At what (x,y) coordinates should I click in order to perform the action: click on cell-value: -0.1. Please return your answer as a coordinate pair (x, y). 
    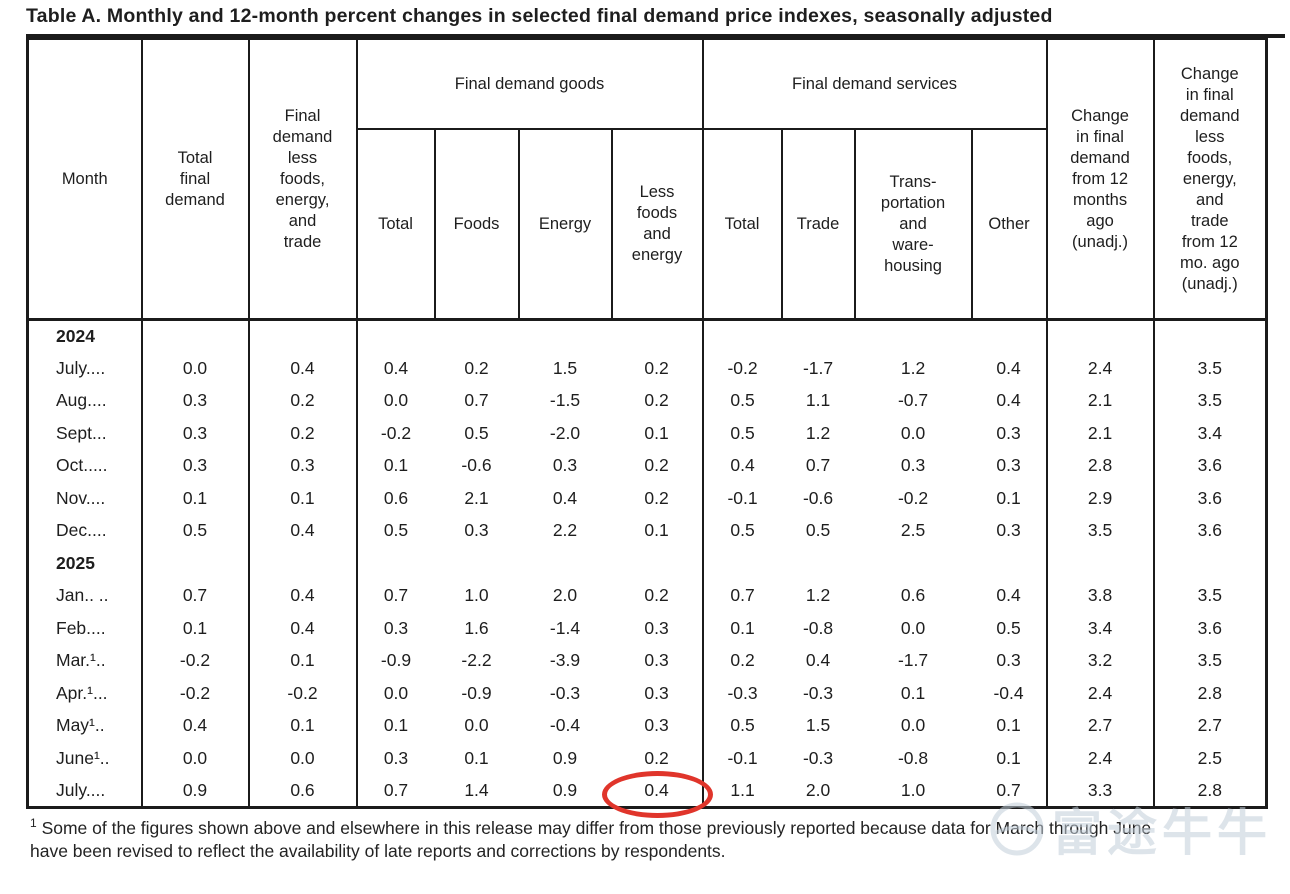
    Looking at the image, I should click on (741, 758).